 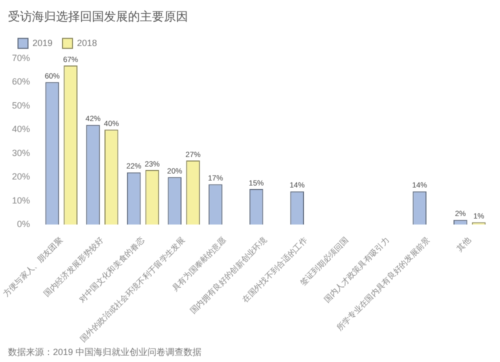 I want to click on legend-label: 2019, so click(x=42, y=43).